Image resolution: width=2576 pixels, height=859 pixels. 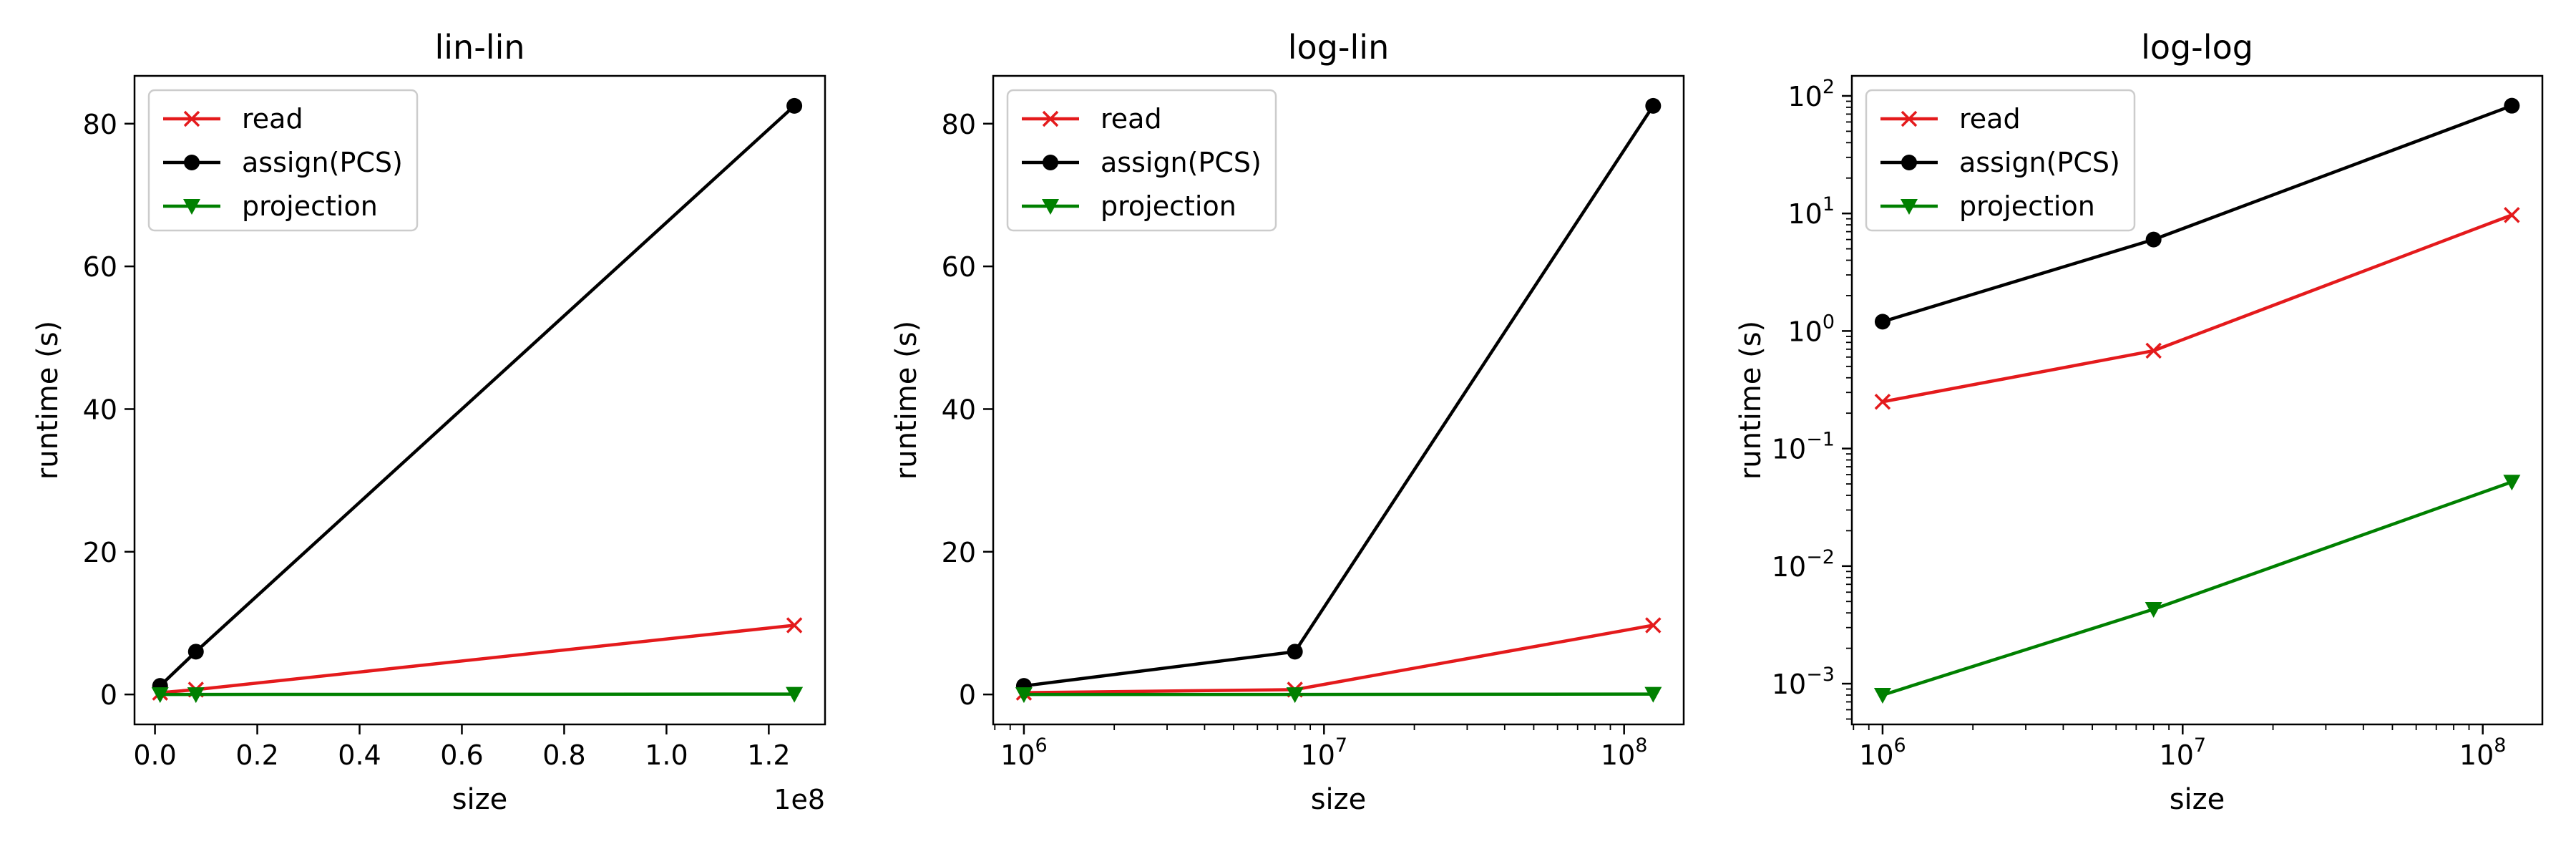 I want to click on y-tick-label: 10⁻¹, so click(x=1803, y=447).